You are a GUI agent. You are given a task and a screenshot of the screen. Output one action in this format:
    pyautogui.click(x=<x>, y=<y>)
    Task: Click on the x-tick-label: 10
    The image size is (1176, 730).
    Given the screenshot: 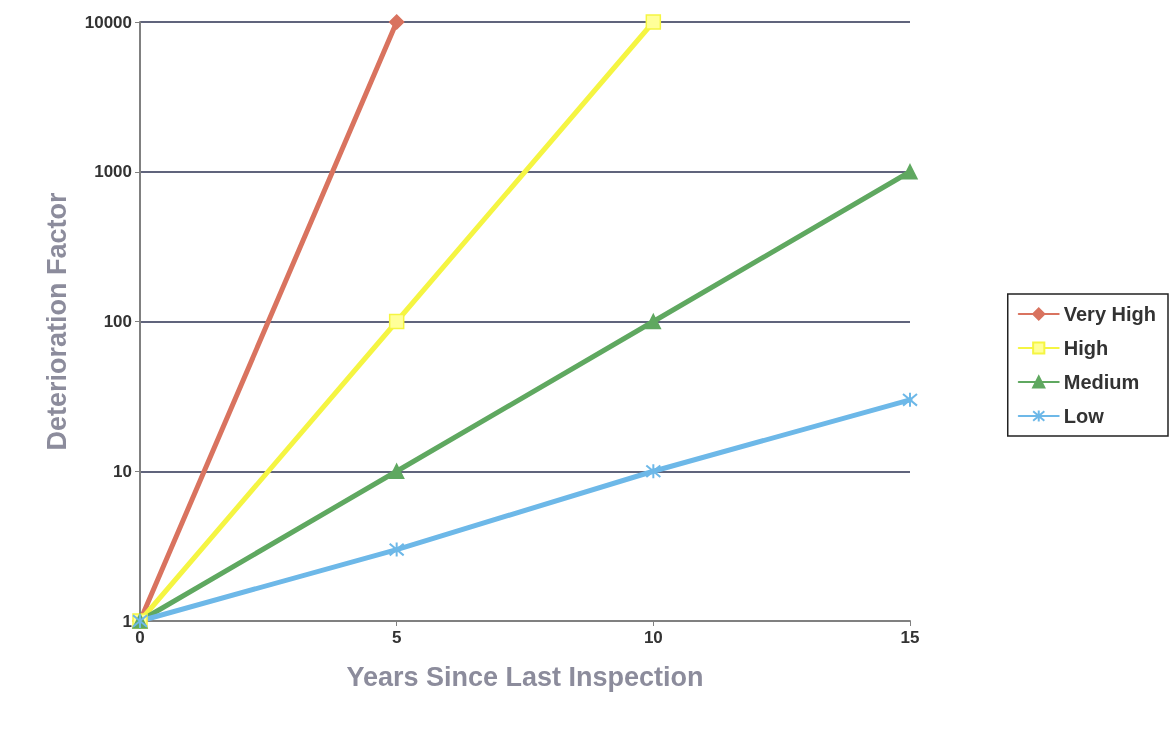 What is the action you would take?
    pyautogui.click(x=653, y=637)
    